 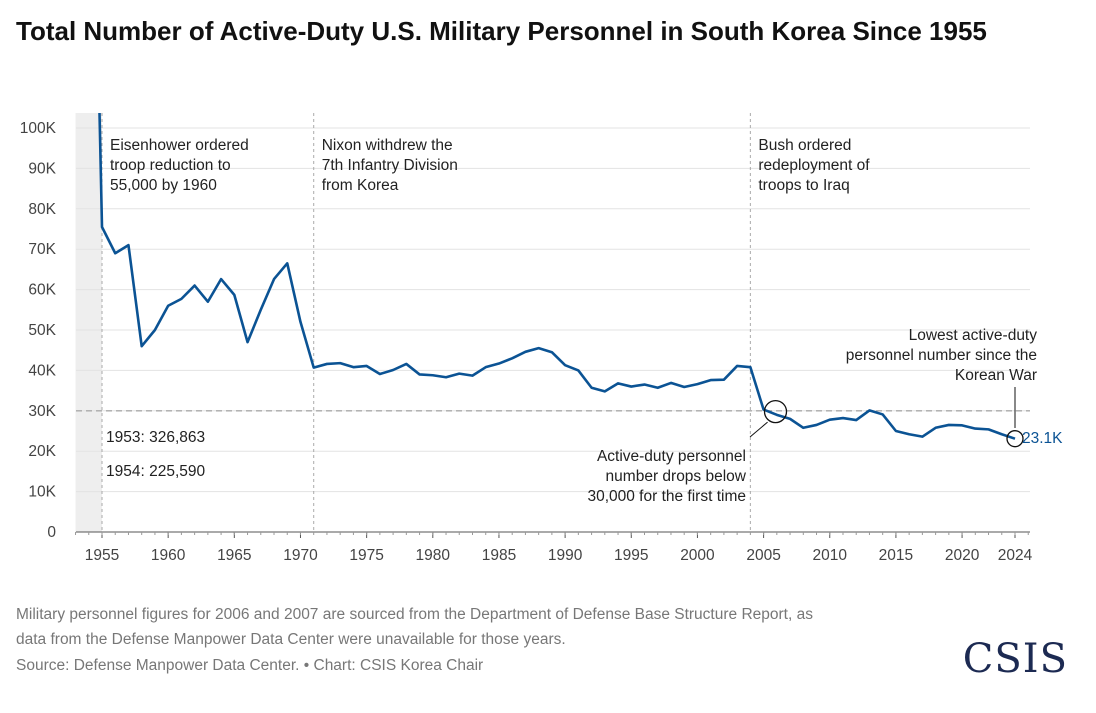 I want to click on x-tick-label: 1965, so click(x=234, y=555).